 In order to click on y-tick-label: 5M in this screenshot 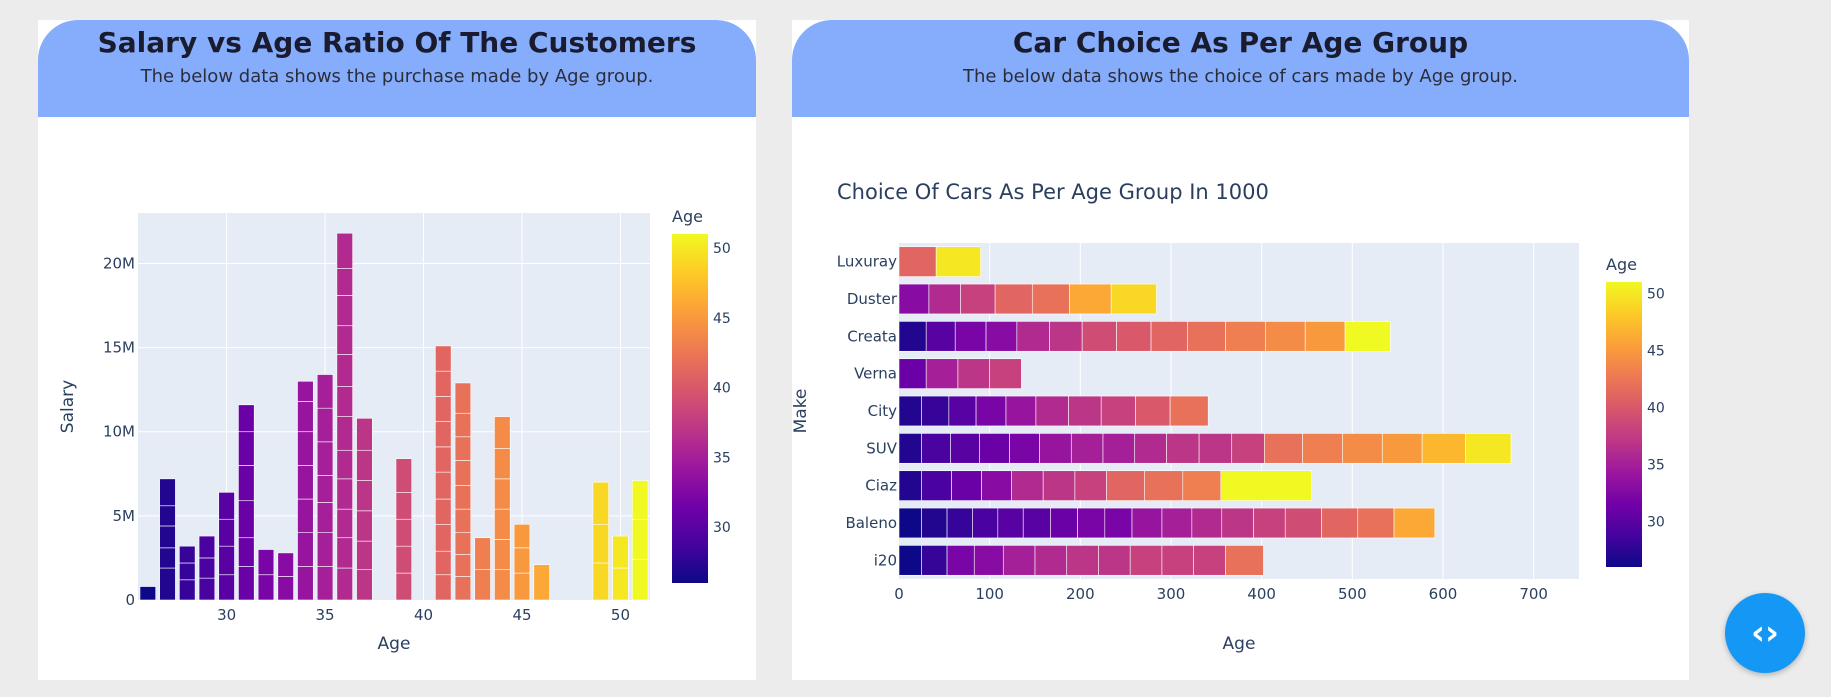, I will do `click(124, 516)`.